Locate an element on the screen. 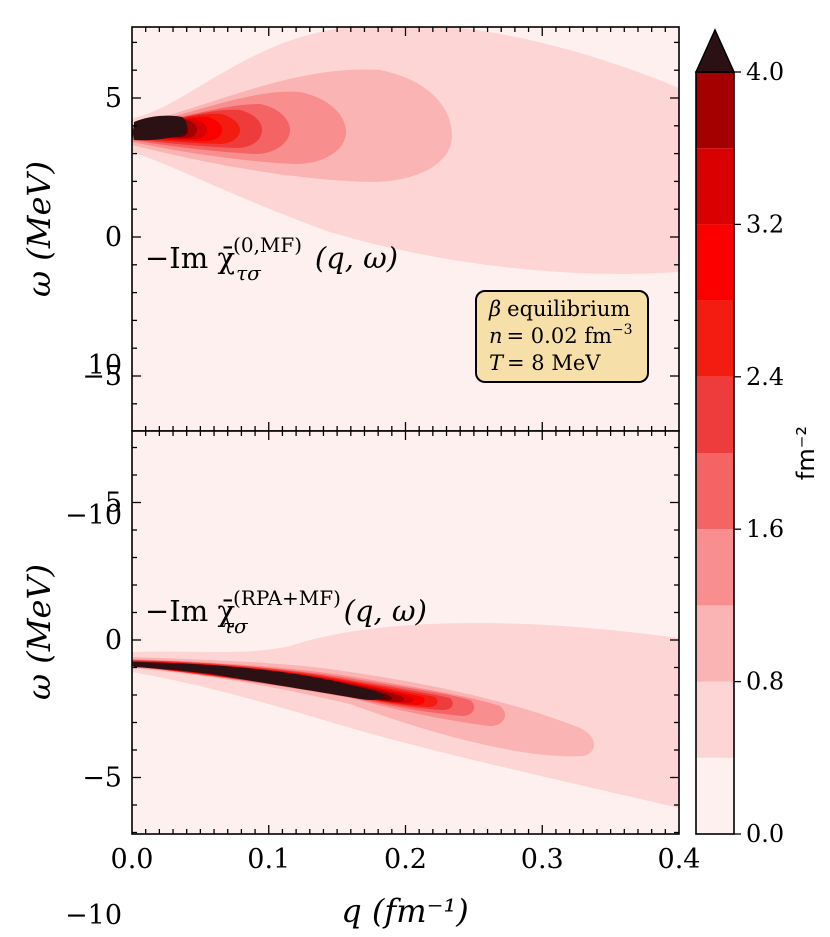 This screenshot has height=937, width=830. colorbar-frame is located at coordinates (715, 453).